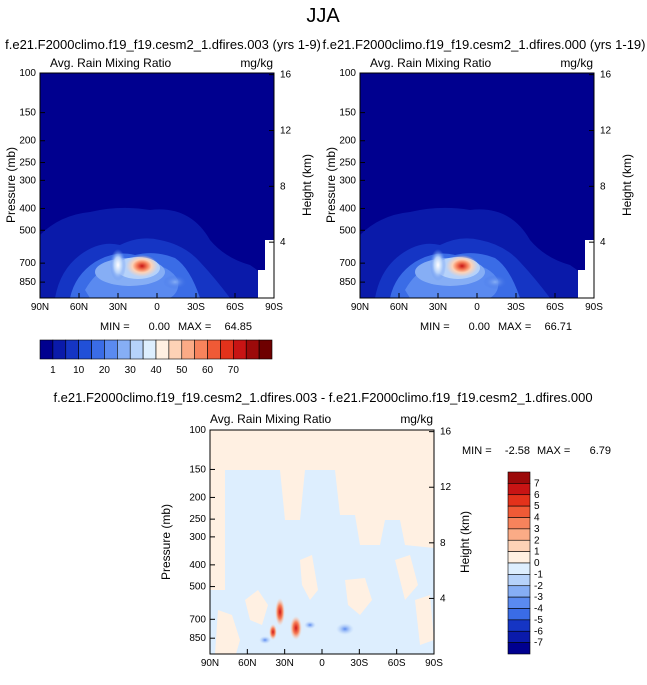  Describe the element at coordinates (194, 327) in the screenshot. I see `max-label-1: MAX =` at that location.